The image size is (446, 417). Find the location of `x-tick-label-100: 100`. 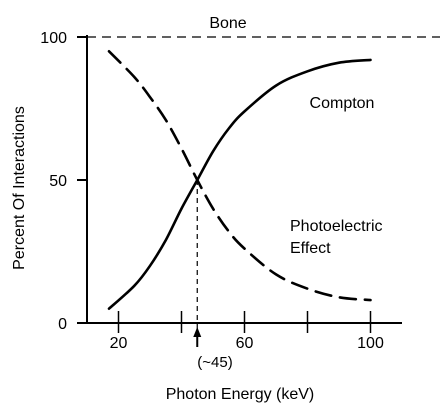

x-tick-label-100: 100 is located at coordinates (370, 343).